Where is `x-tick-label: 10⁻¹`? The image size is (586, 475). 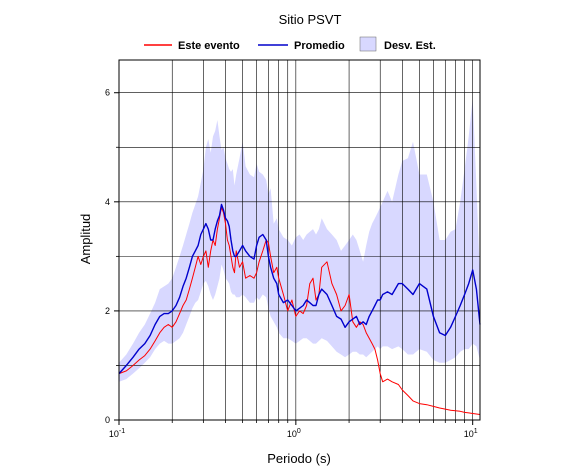
x-tick-label: 10⁻¹ is located at coordinates (117, 433).